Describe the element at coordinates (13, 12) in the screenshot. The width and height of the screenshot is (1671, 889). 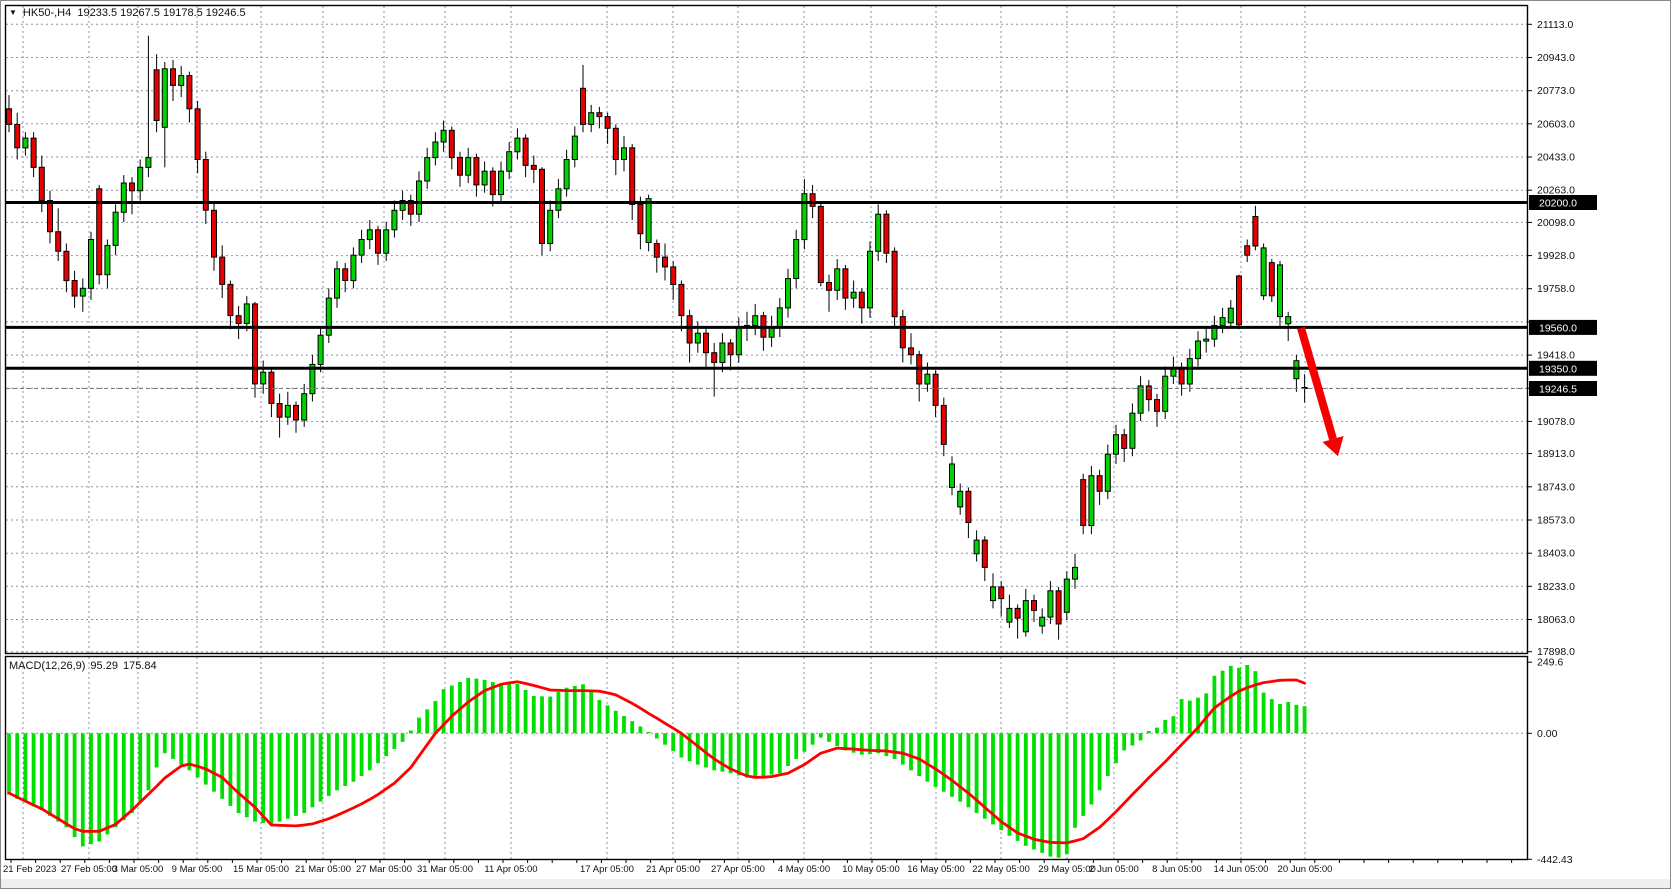
I see `symbol-dropdown-icon: ▼` at that location.